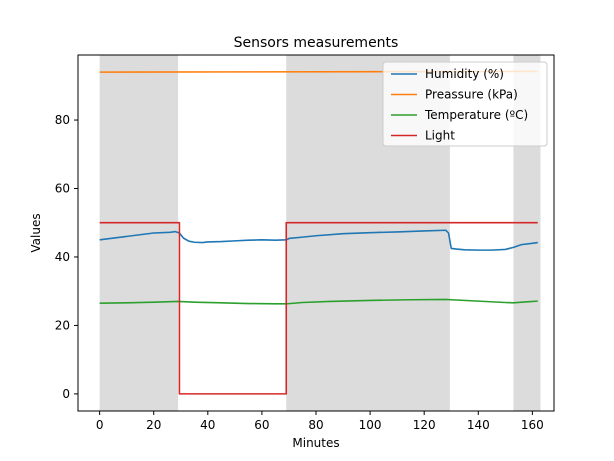 The width and height of the screenshot is (614, 461). What do you see at coordinates (207, 425) in the screenshot?
I see `x-tick-label: 40` at bounding box center [207, 425].